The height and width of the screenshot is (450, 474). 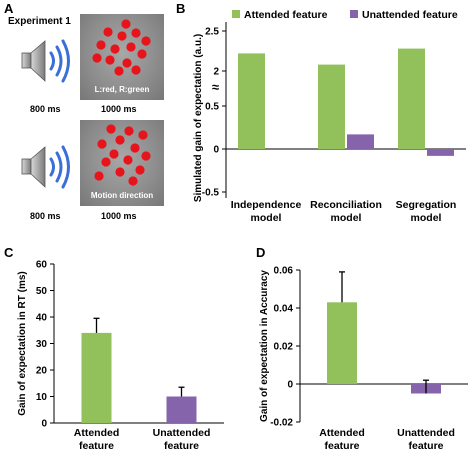 What do you see at coordinates (122, 89) in the screenshot?
I see `stimulus-caption-1: L:red, R:green` at bounding box center [122, 89].